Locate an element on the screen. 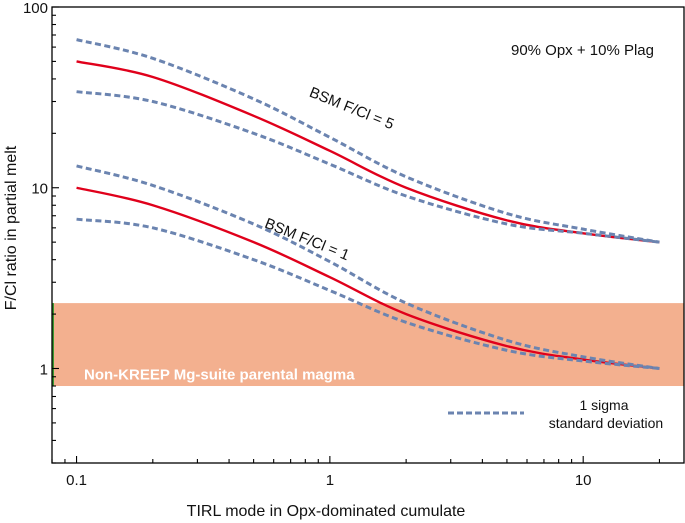 The height and width of the screenshot is (523, 685). composition-annotation: 90% Opx + 10% Plag is located at coordinates (582, 50).